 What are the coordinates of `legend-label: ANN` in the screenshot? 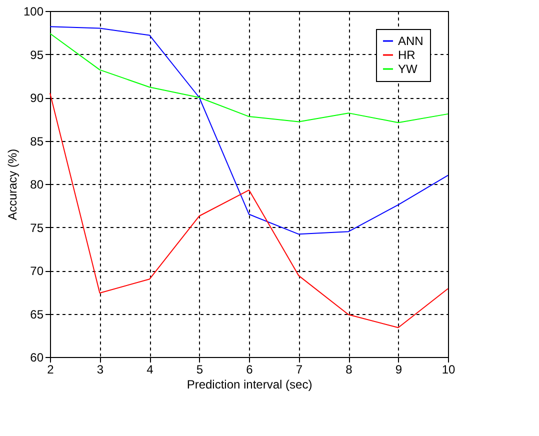 It's located at (411, 41).